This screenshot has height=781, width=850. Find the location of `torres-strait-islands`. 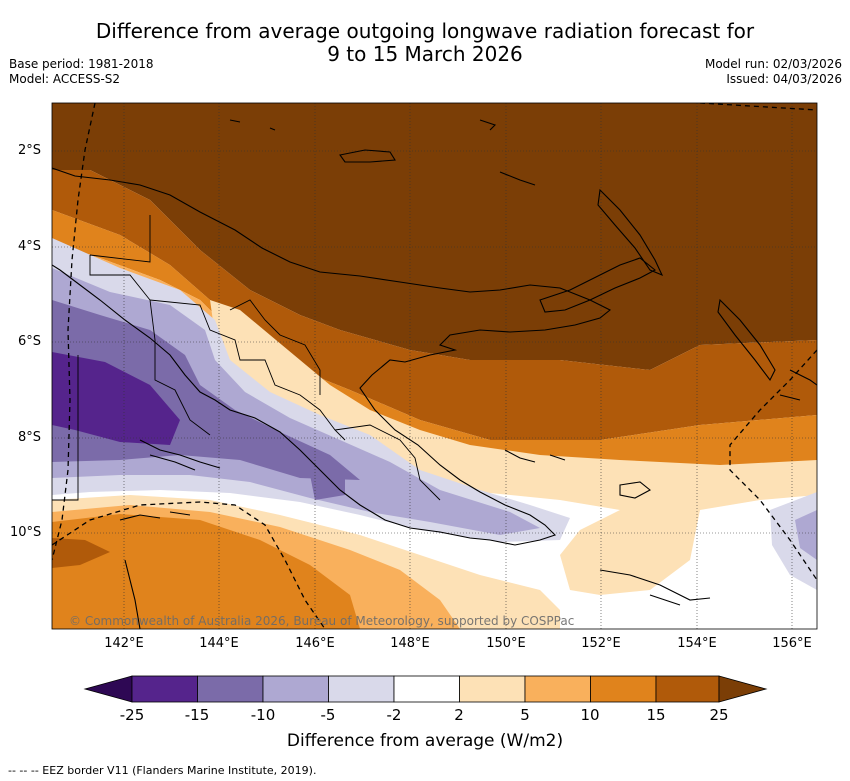

torres-strait-islands is located at coordinates (155, 516).